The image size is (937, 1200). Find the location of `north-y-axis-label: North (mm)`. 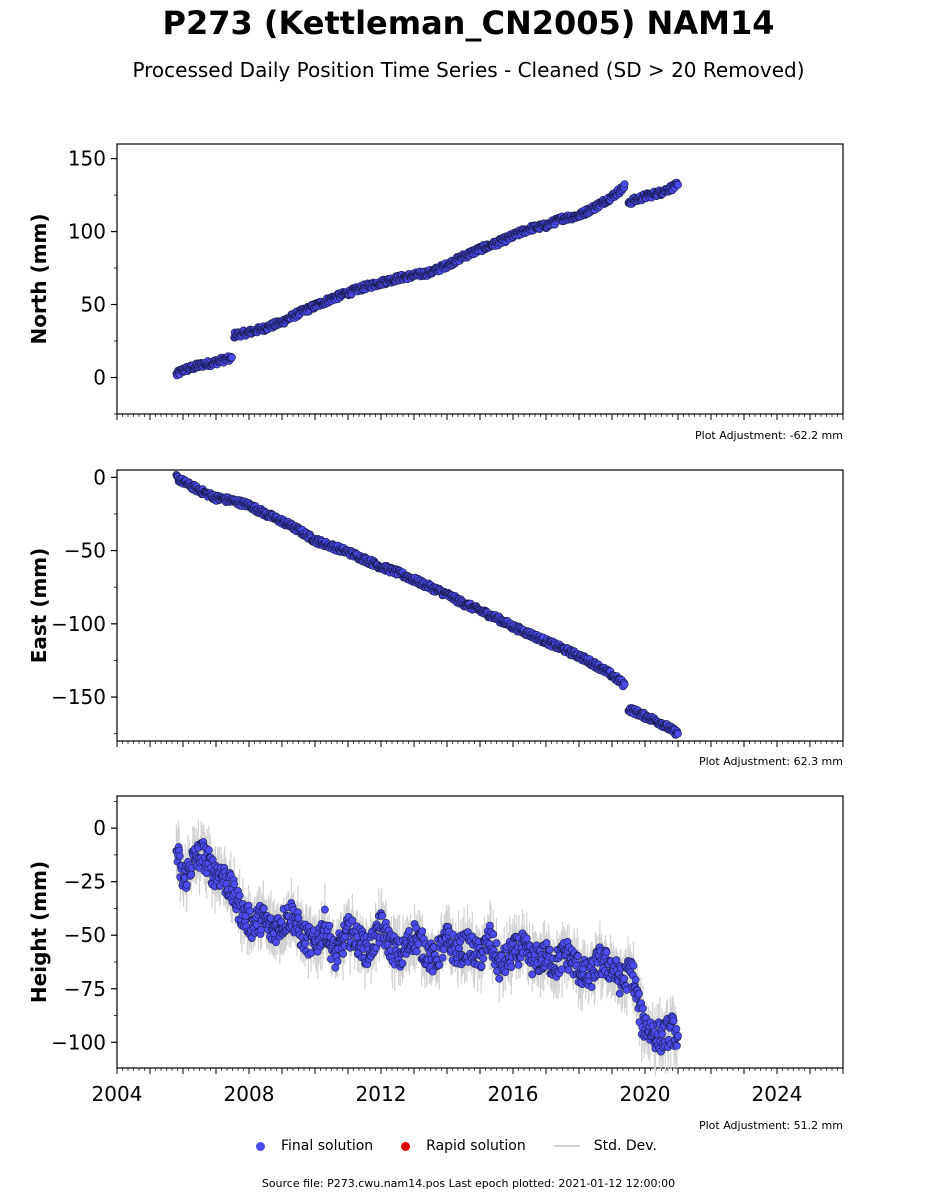

north-y-axis-label: North (mm) is located at coordinates (39, 278).